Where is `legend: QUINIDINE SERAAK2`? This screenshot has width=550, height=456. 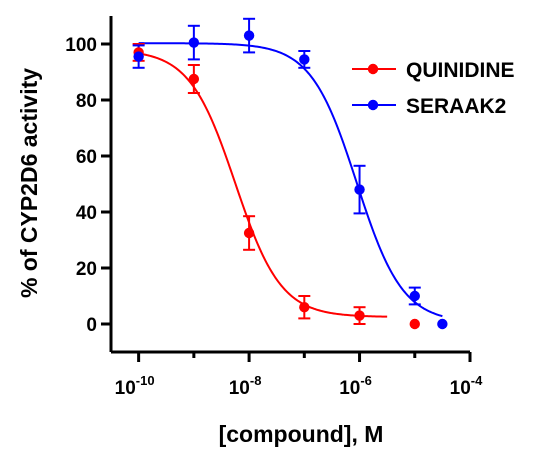
legend: QUINIDINE SERAAK2 is located at coordinates (433, 88).